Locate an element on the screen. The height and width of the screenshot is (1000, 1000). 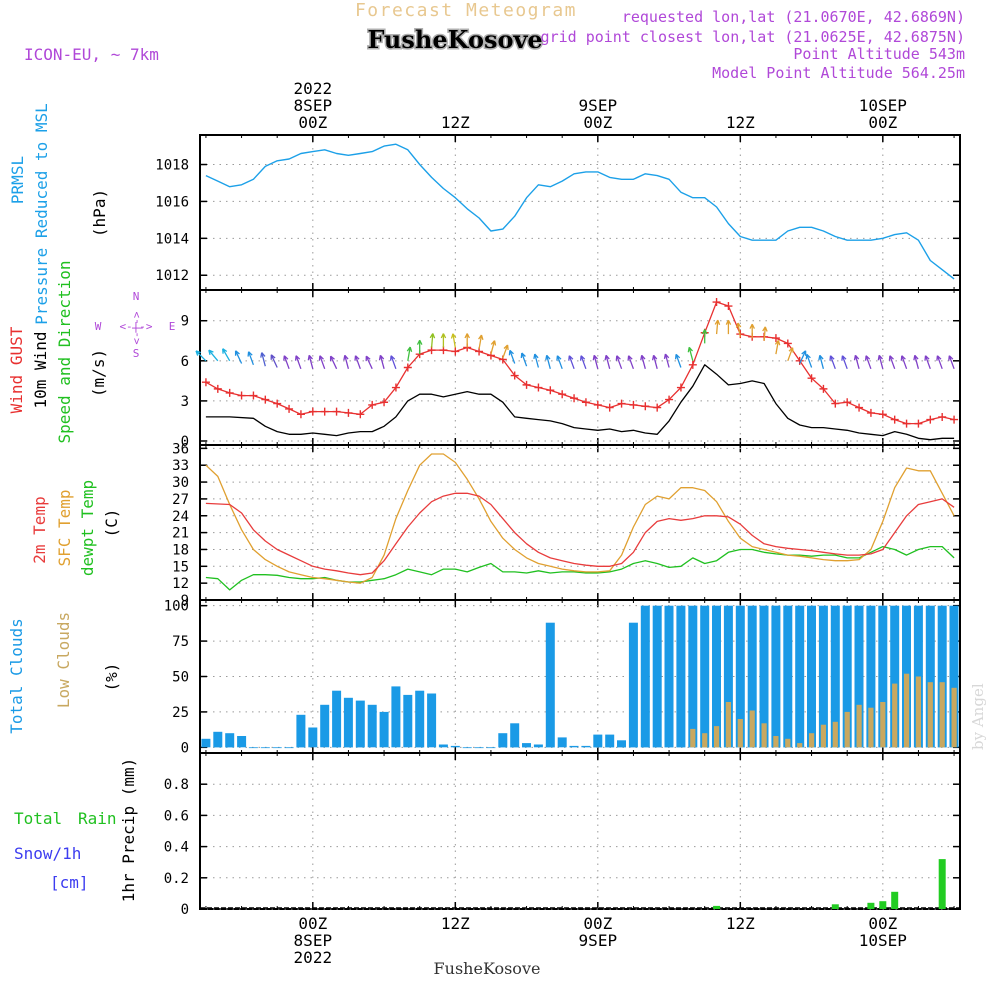
compass-s: S is located at coordinates (136, 353).